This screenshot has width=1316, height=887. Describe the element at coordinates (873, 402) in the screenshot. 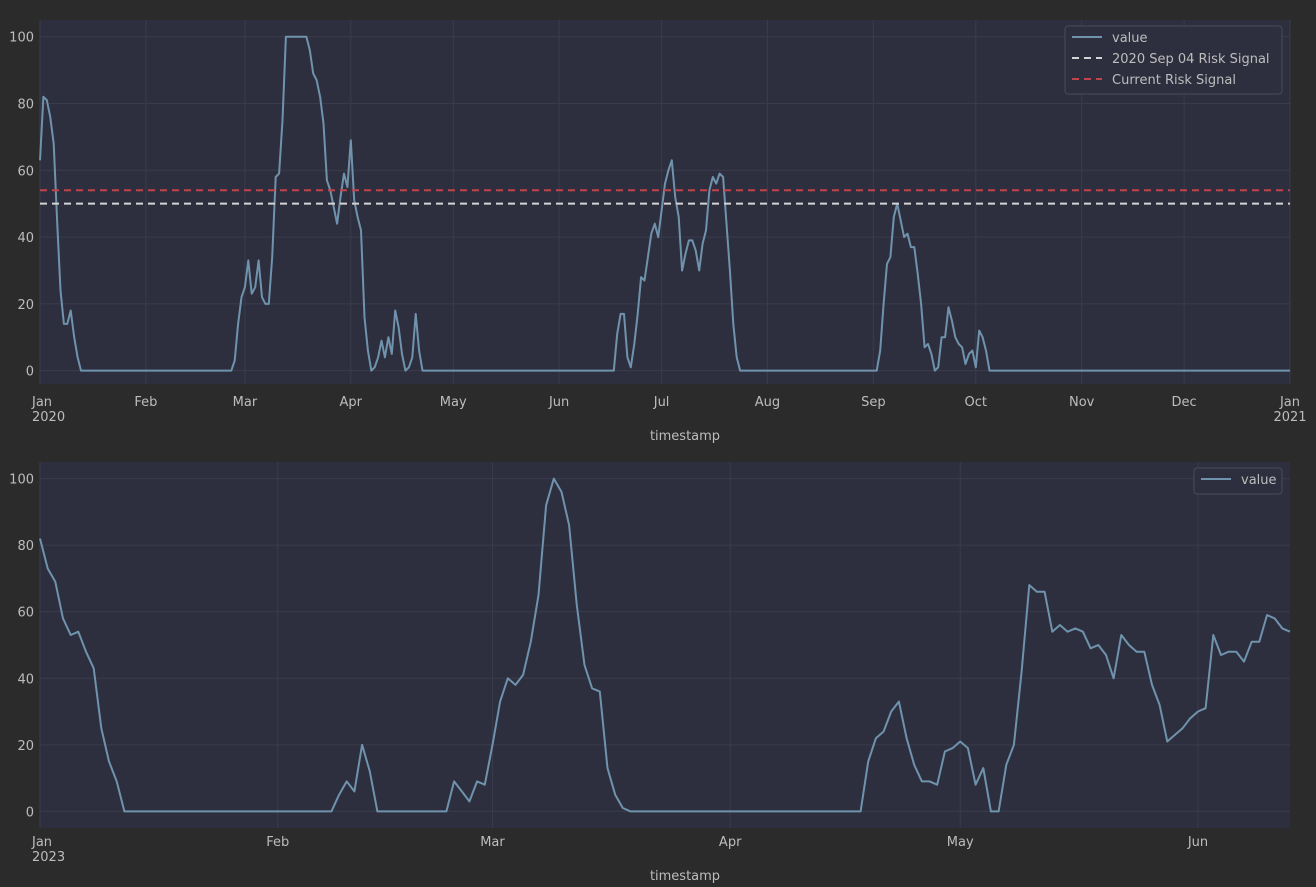

I see `x-tick-label: Sep` at that location.